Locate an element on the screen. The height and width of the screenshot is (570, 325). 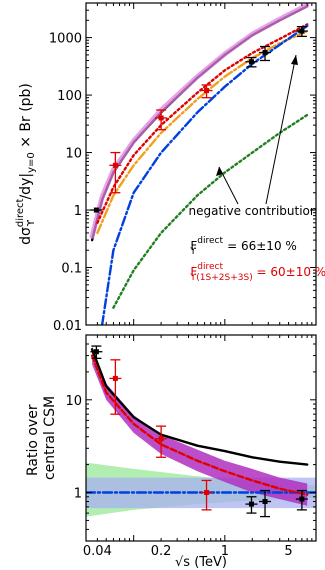
bottom-x-tick-label-1: 0.2 is located at coordinates (161, 551).